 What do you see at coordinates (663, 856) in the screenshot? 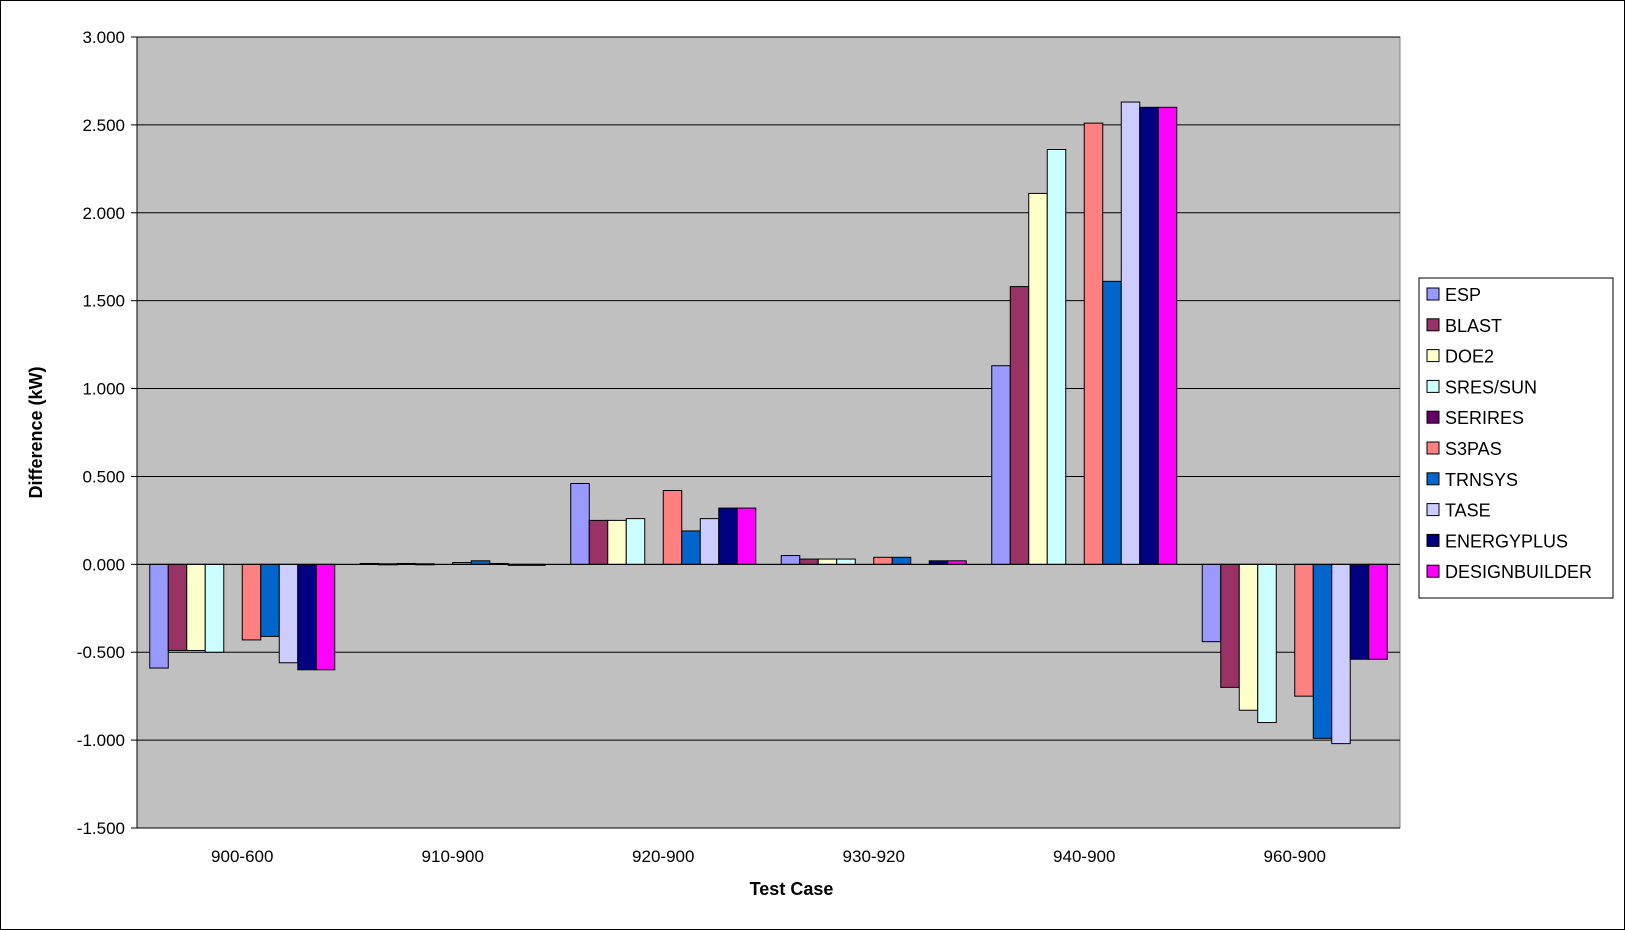
I see `x-tick-label: 920-900` at bounding box center [663, 856].